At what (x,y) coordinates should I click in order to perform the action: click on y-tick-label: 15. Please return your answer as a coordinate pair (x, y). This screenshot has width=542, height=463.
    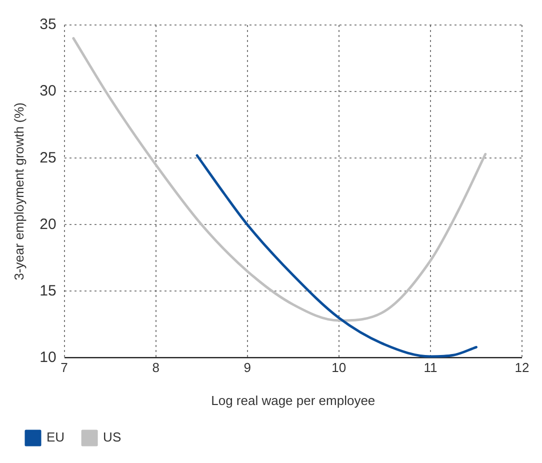
    Looking at the image, I should click on (48, 291).